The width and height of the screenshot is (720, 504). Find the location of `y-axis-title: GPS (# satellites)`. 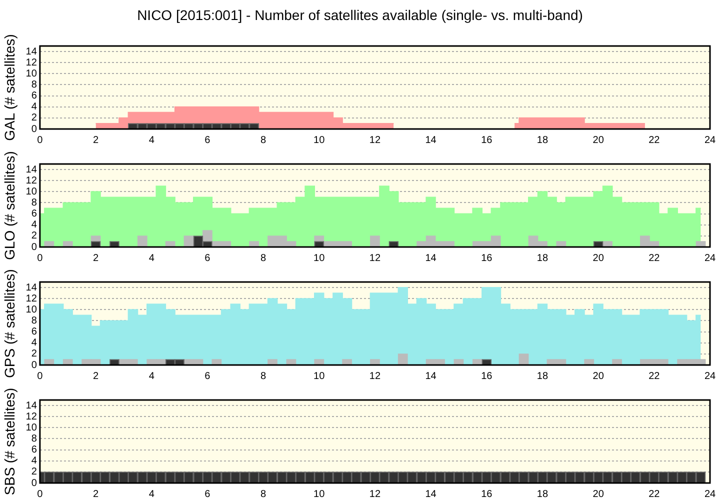

y-axis-title: GPS (# satellites) is located at coordinates (9, 323).